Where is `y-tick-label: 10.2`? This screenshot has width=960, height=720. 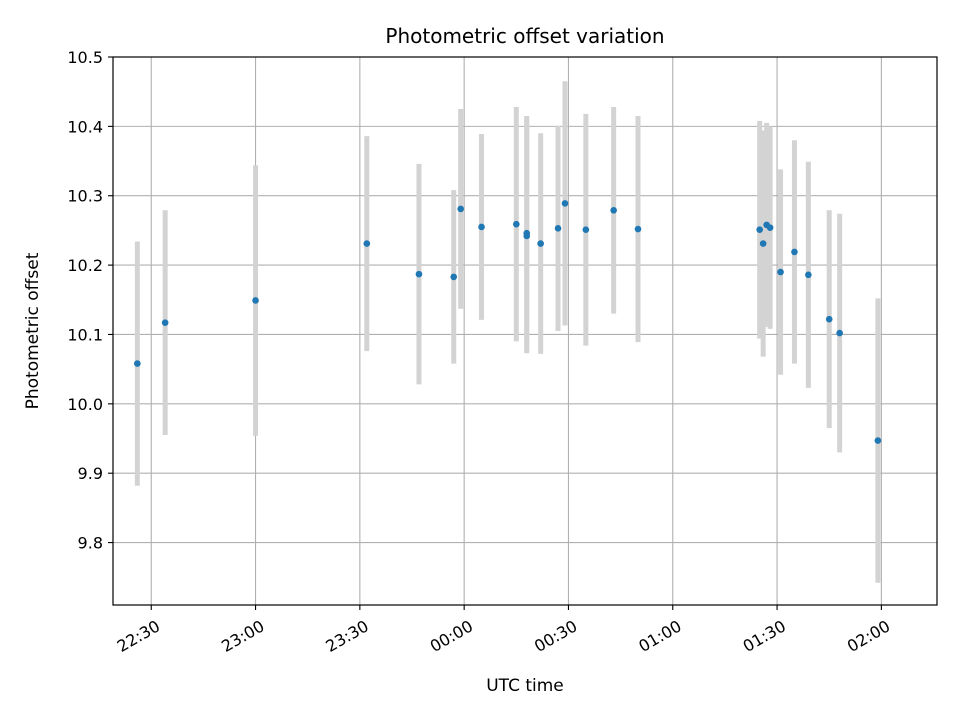
y-tick-label: 10.2 is located at coordinates (85, 265).